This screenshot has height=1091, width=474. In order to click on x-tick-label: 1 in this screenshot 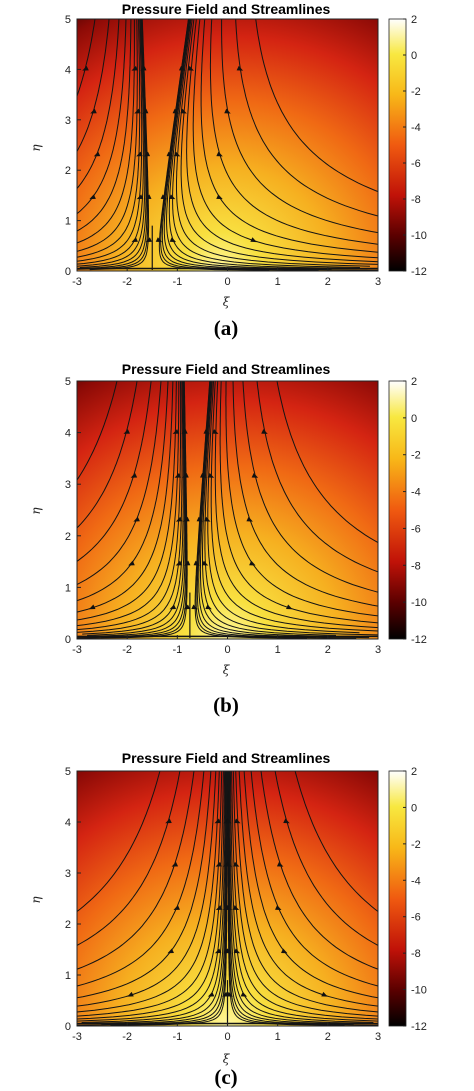, I will do `click(278, 1037)`.